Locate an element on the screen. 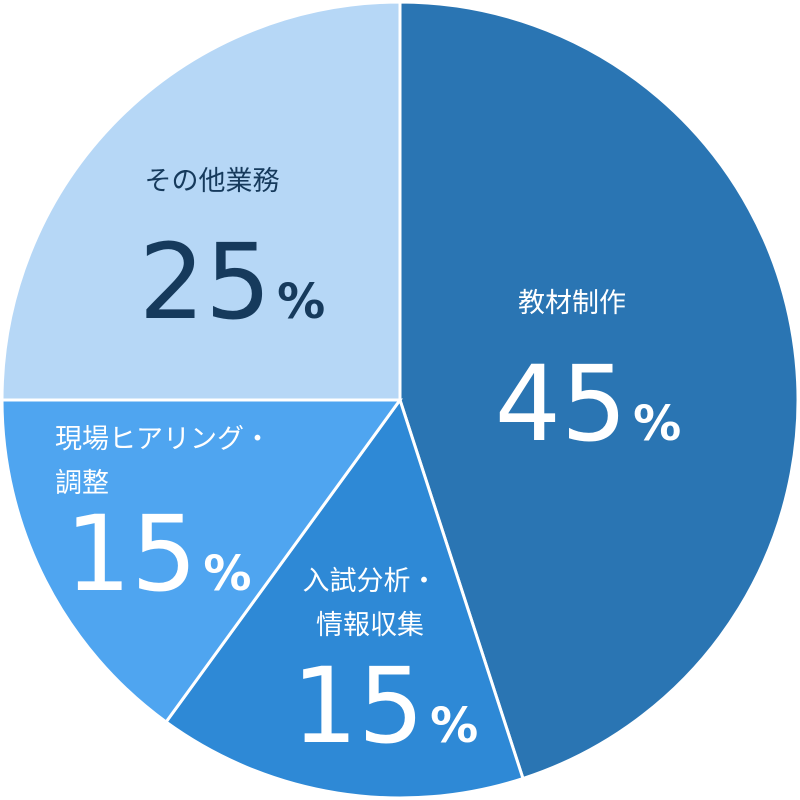  slice-value-label: 45% is located at coordinates (588, 404).